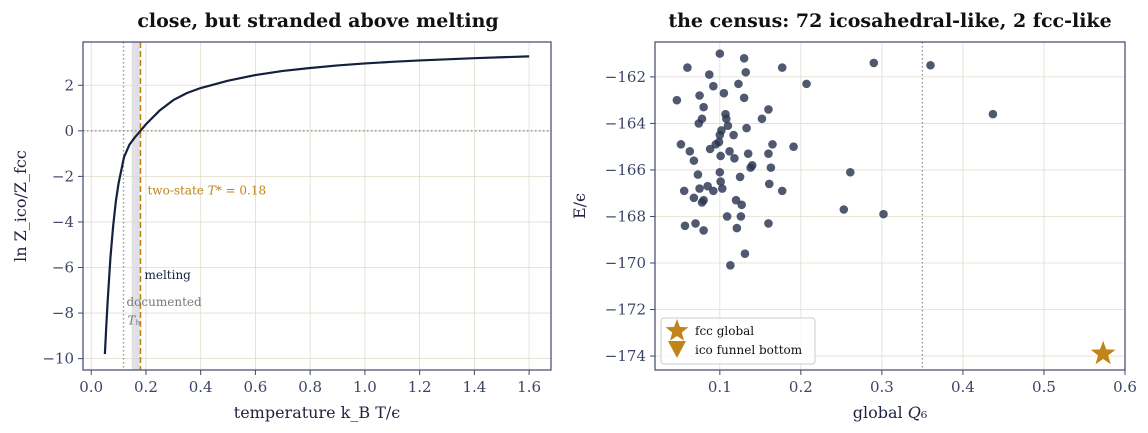 This screenshot has height=433, width=1148. What do you see at coordinates (625, 216) in the screenshot?
I see `right-y-tick-label: −168` at bounding box center [625, 216].